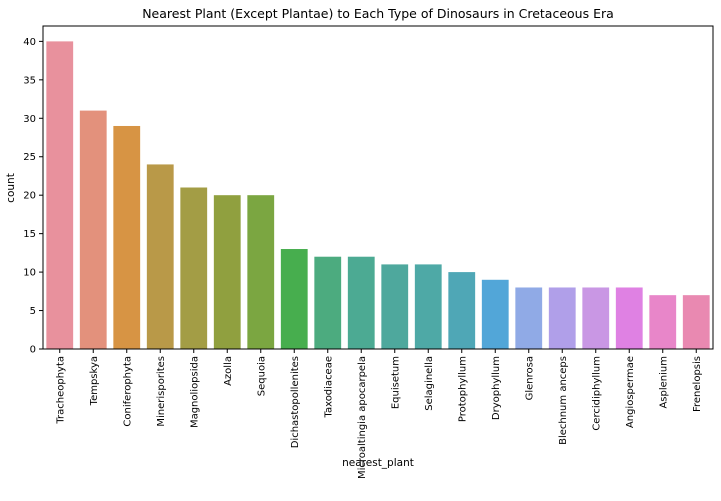  Describe the element at coordinates (29, 196) in the screenshot. I see `y-tick-label: 20` at that location.